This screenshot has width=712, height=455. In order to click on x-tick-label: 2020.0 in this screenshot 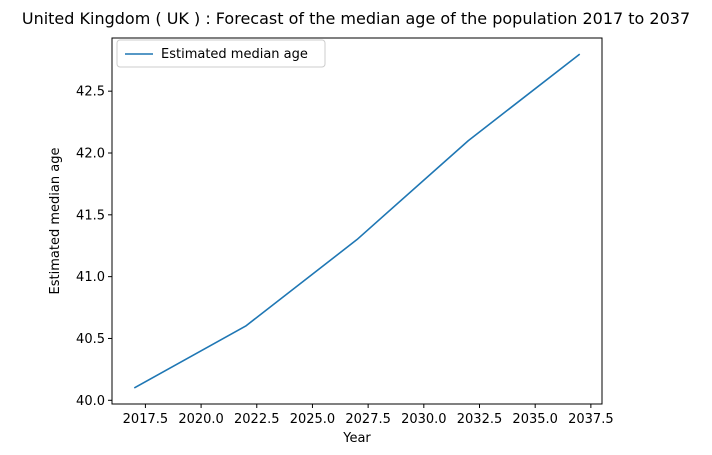, I will do `click(201, 419)`.